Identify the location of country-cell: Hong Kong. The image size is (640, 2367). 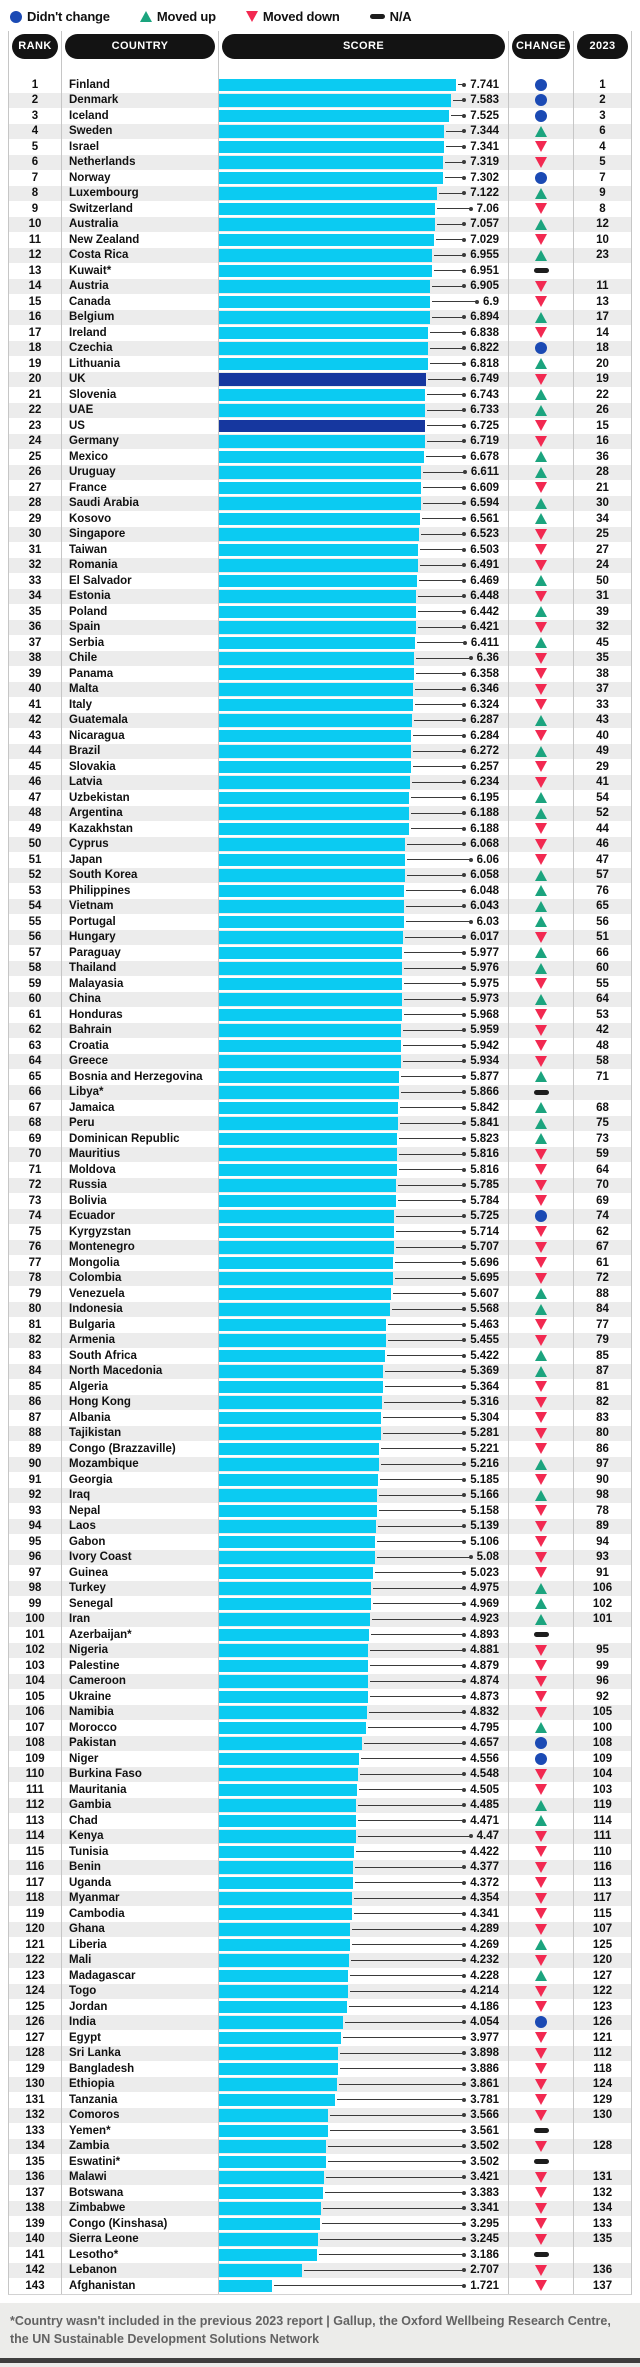
(139, 1402).